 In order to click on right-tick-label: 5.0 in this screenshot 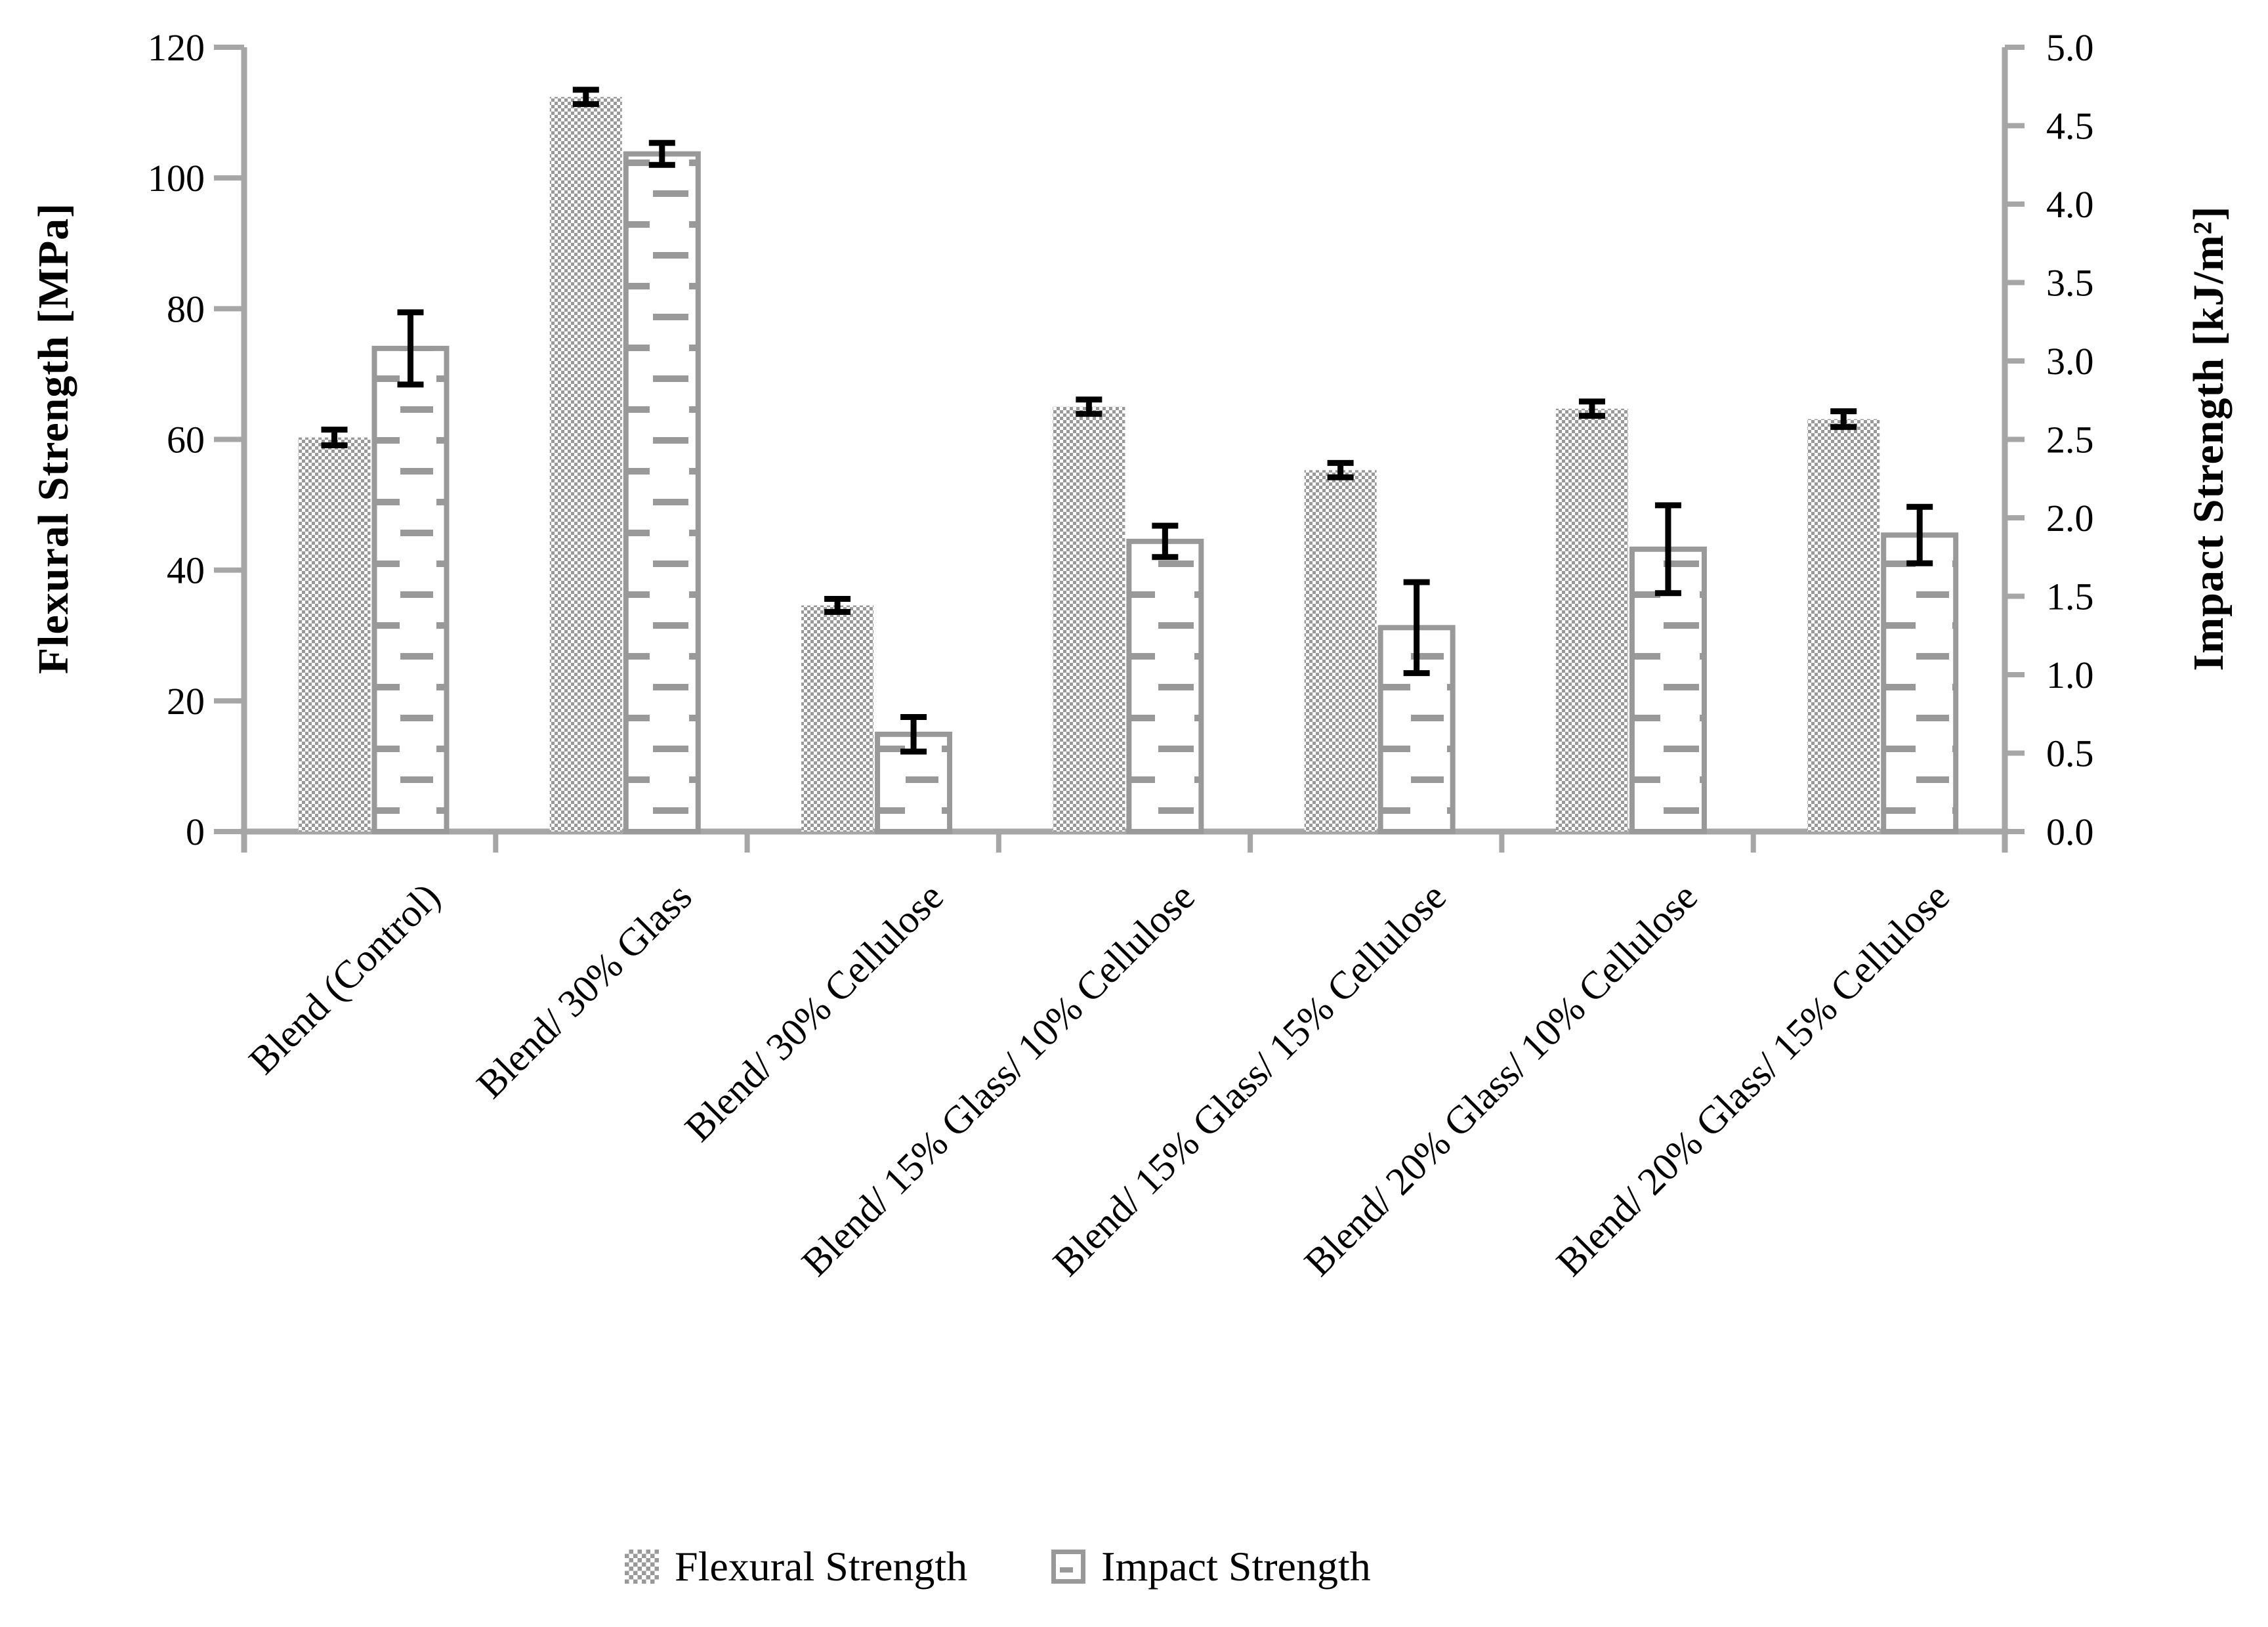, I will do `click(2070, 47)`.